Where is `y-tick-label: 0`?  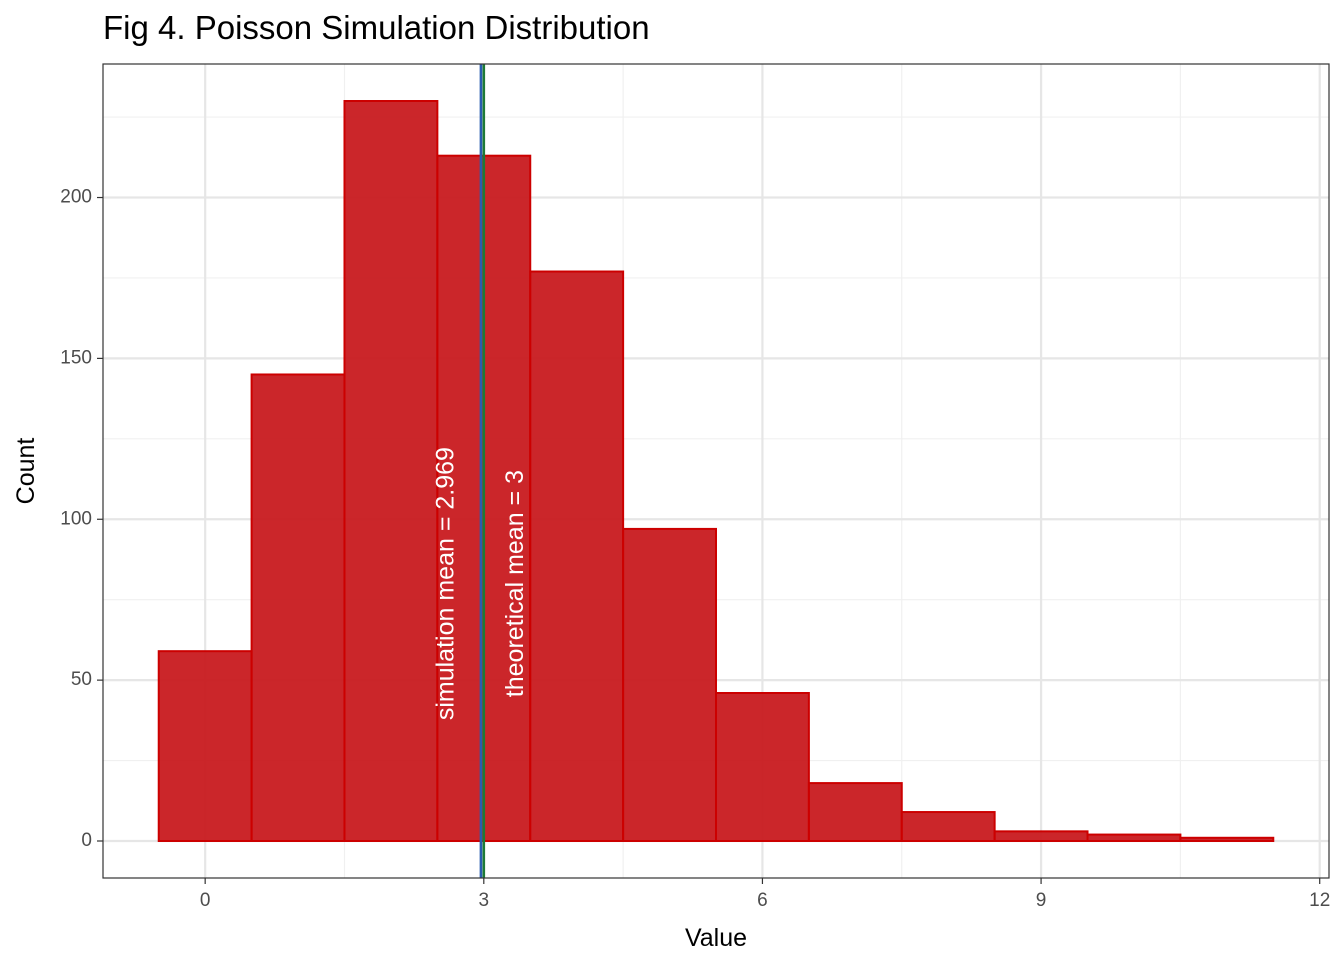 y-tick-label: 0 is located at coordinates (86, 840).